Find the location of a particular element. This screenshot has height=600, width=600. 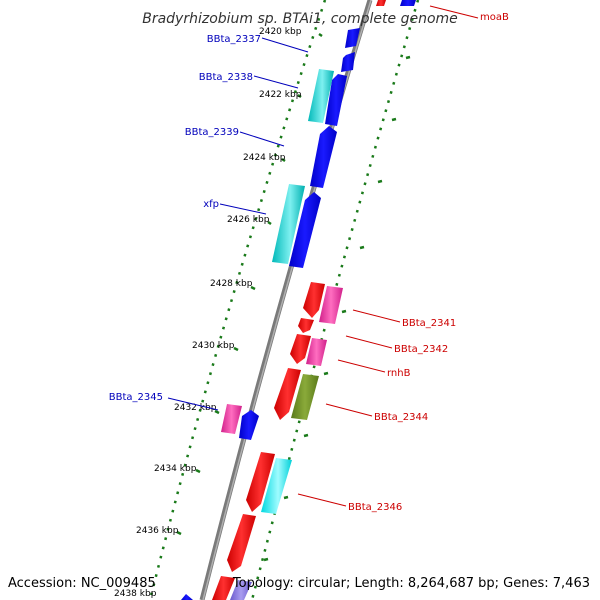

gene-label-bbta-2341: BBta_2341 is located at coordinates (429, 323).